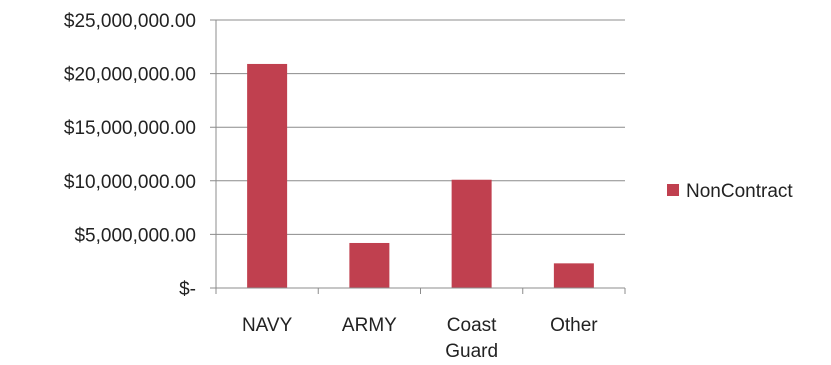  Describe the element at coordinates (130, 182) in the screenshot. I see `y-tick-label: $10,000,000.00` at that location.